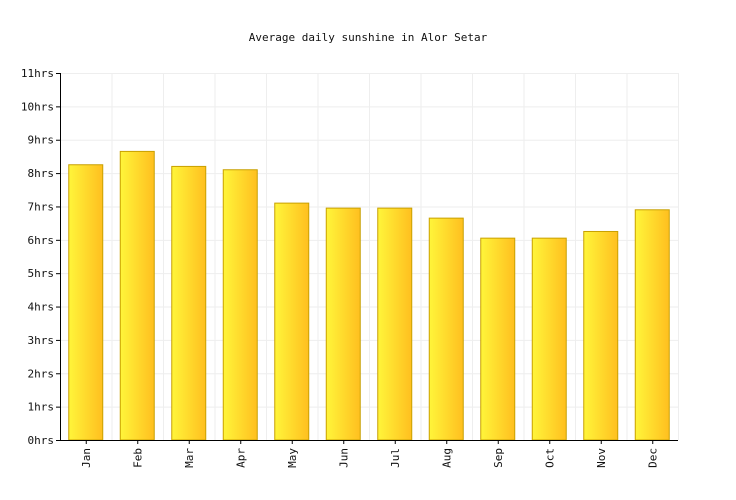 This screenshot has width=736, height=500. What do you see at coordinates (240, 305) in the screenshot?
I see `bar-apr` at bounding box center [240, 305].